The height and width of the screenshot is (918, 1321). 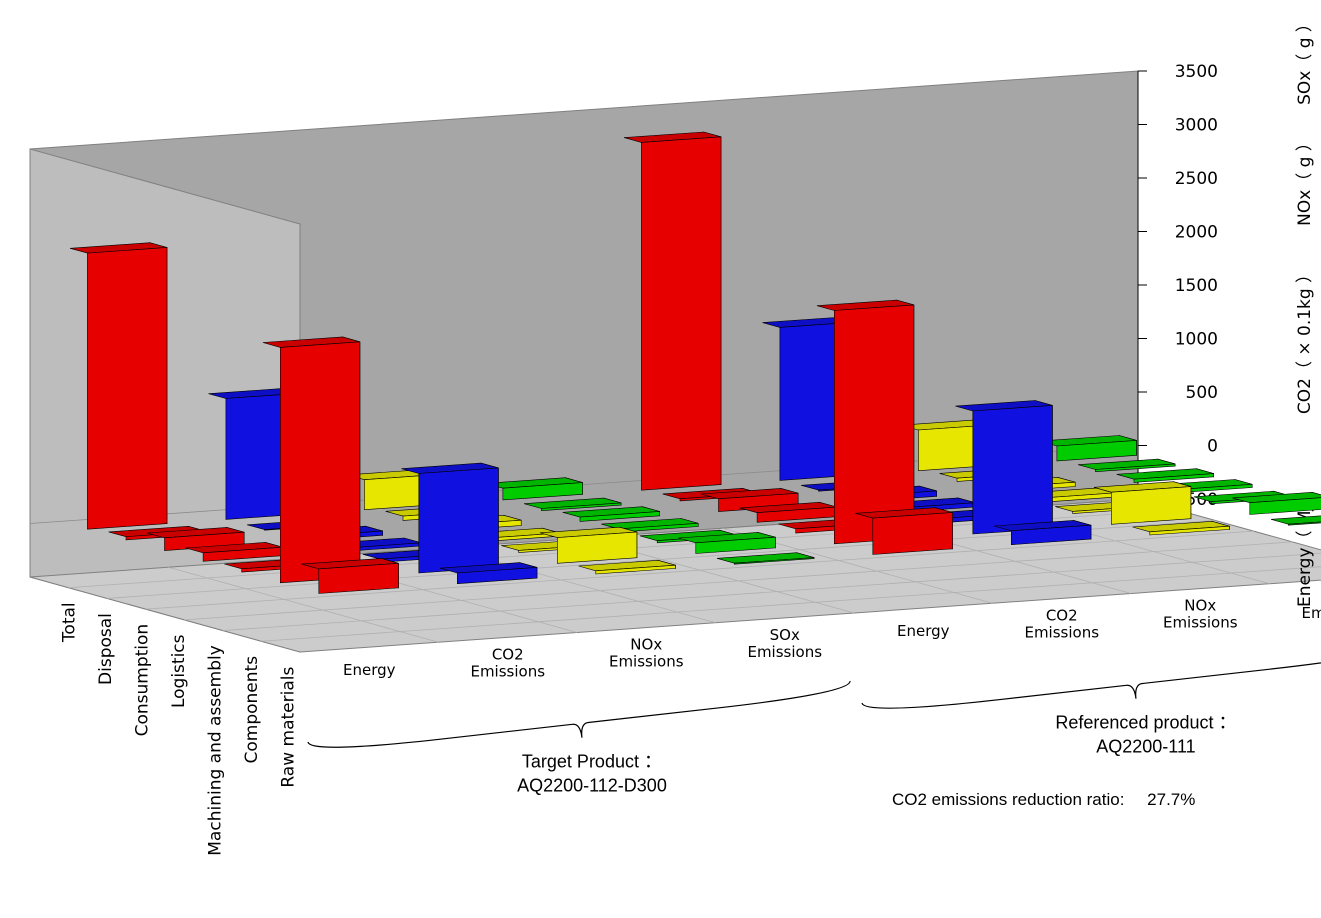 What do you see at coordinates (1196, 340) in the screenshot?
I see `z-tick-label: 1000` at bounding box center [1196, 340].